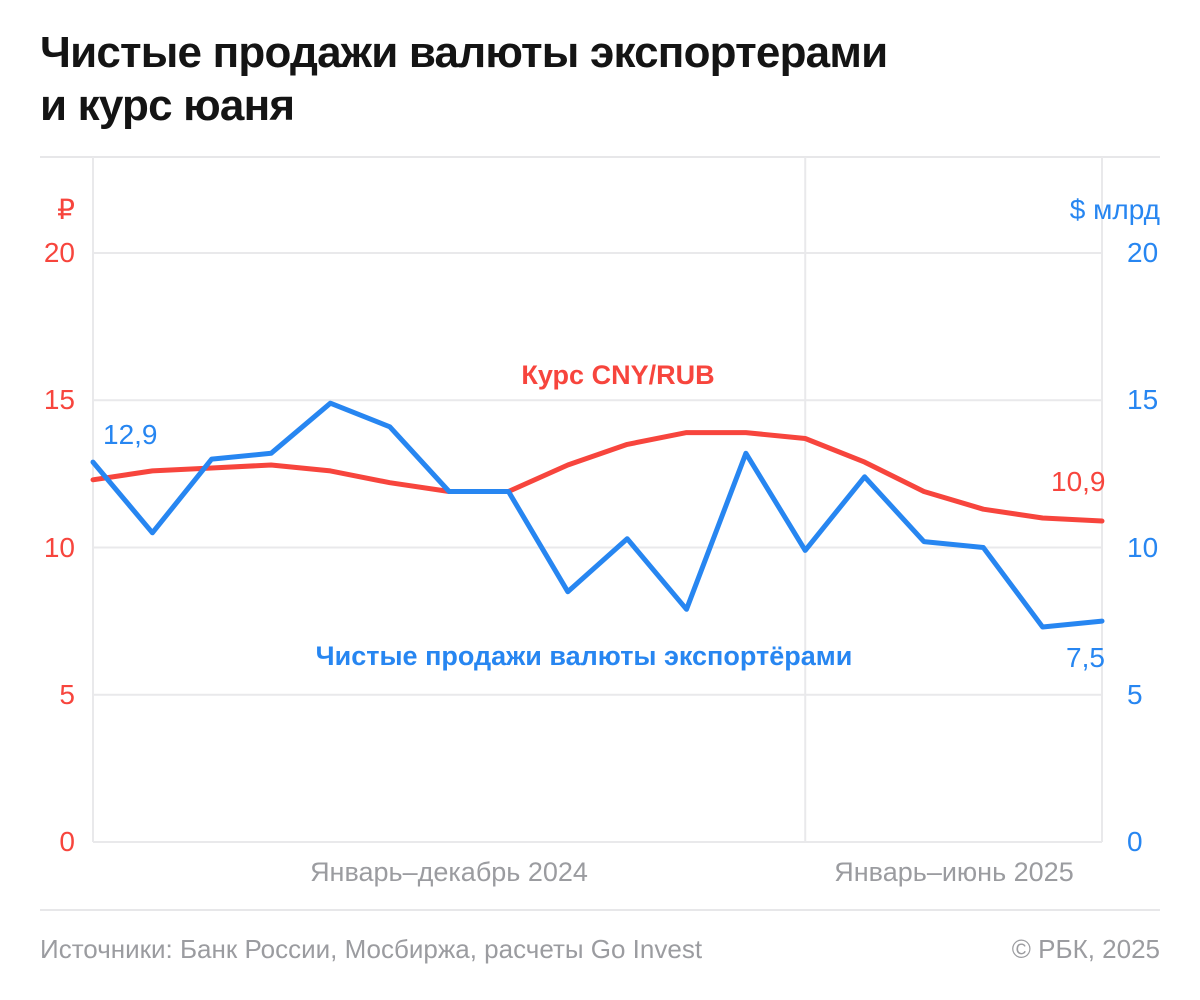  What do you see at coordinates (464, 52) in the screenshot?
I see `chart-title-line1: Чистые продажи валюты экспортерами` at bounding box center [464, 52].